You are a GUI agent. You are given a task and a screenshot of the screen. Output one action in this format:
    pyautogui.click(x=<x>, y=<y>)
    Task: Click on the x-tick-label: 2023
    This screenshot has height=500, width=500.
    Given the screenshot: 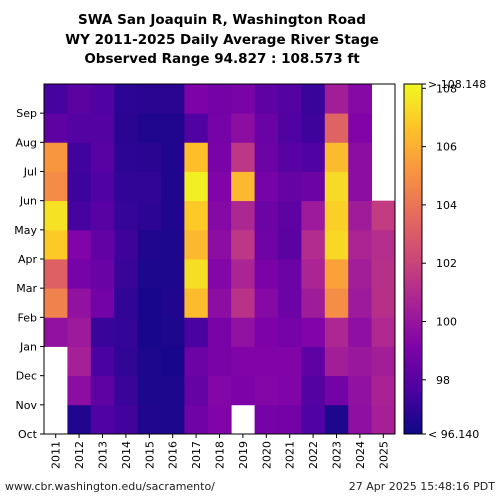 What is the action you would take?
    pyautogui.click(x=337, y=455)
    